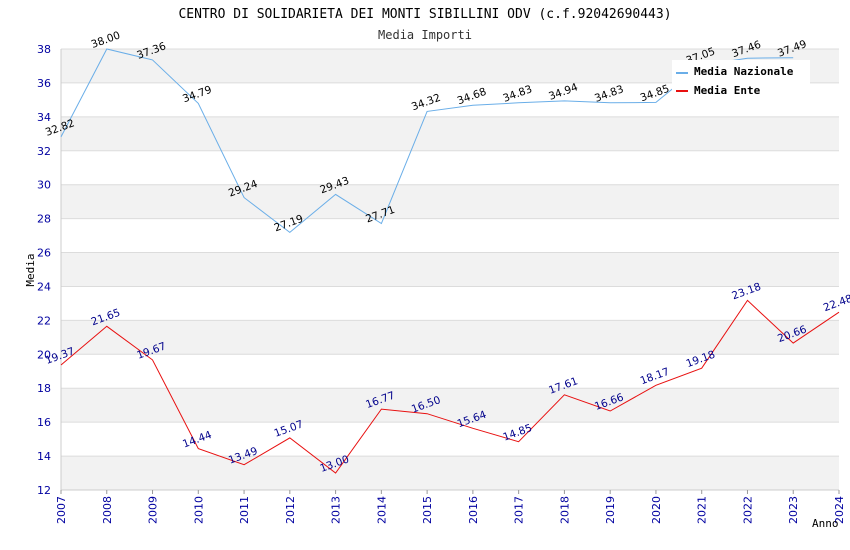 The image size is (850, 550). What do you see at coordinates (44, 320) in the screenshot?
I see `y-tick-label: 22` at bounding box center [44, 320].